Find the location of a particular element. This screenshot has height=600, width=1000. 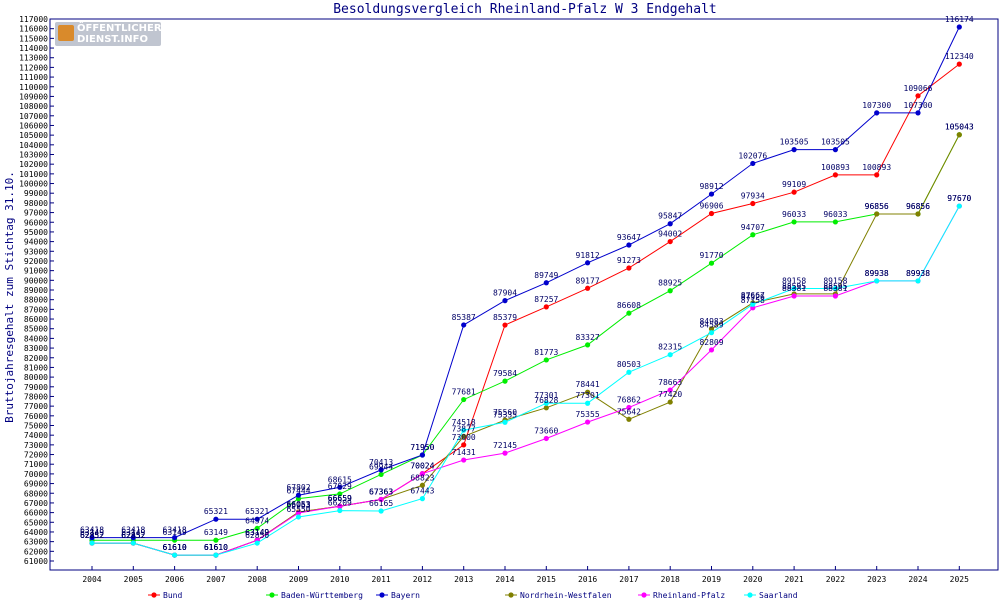

data-label: 97670 is located at coordinates (959, 198).